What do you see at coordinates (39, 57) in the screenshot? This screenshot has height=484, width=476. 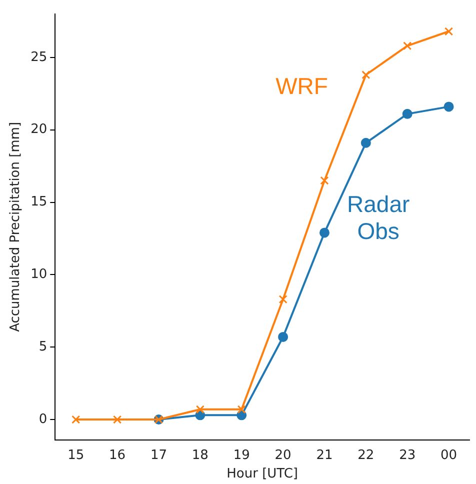 I see `y-tick-label: 25` at bounding box center [39, 57].